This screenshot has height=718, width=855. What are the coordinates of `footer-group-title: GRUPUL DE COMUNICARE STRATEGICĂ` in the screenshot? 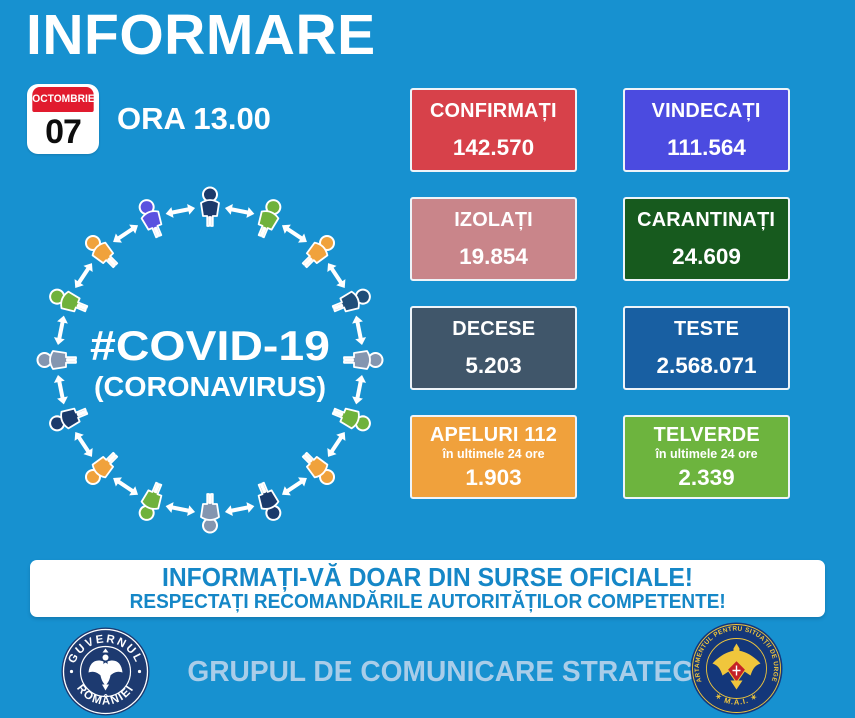 It's located at (465, 672).